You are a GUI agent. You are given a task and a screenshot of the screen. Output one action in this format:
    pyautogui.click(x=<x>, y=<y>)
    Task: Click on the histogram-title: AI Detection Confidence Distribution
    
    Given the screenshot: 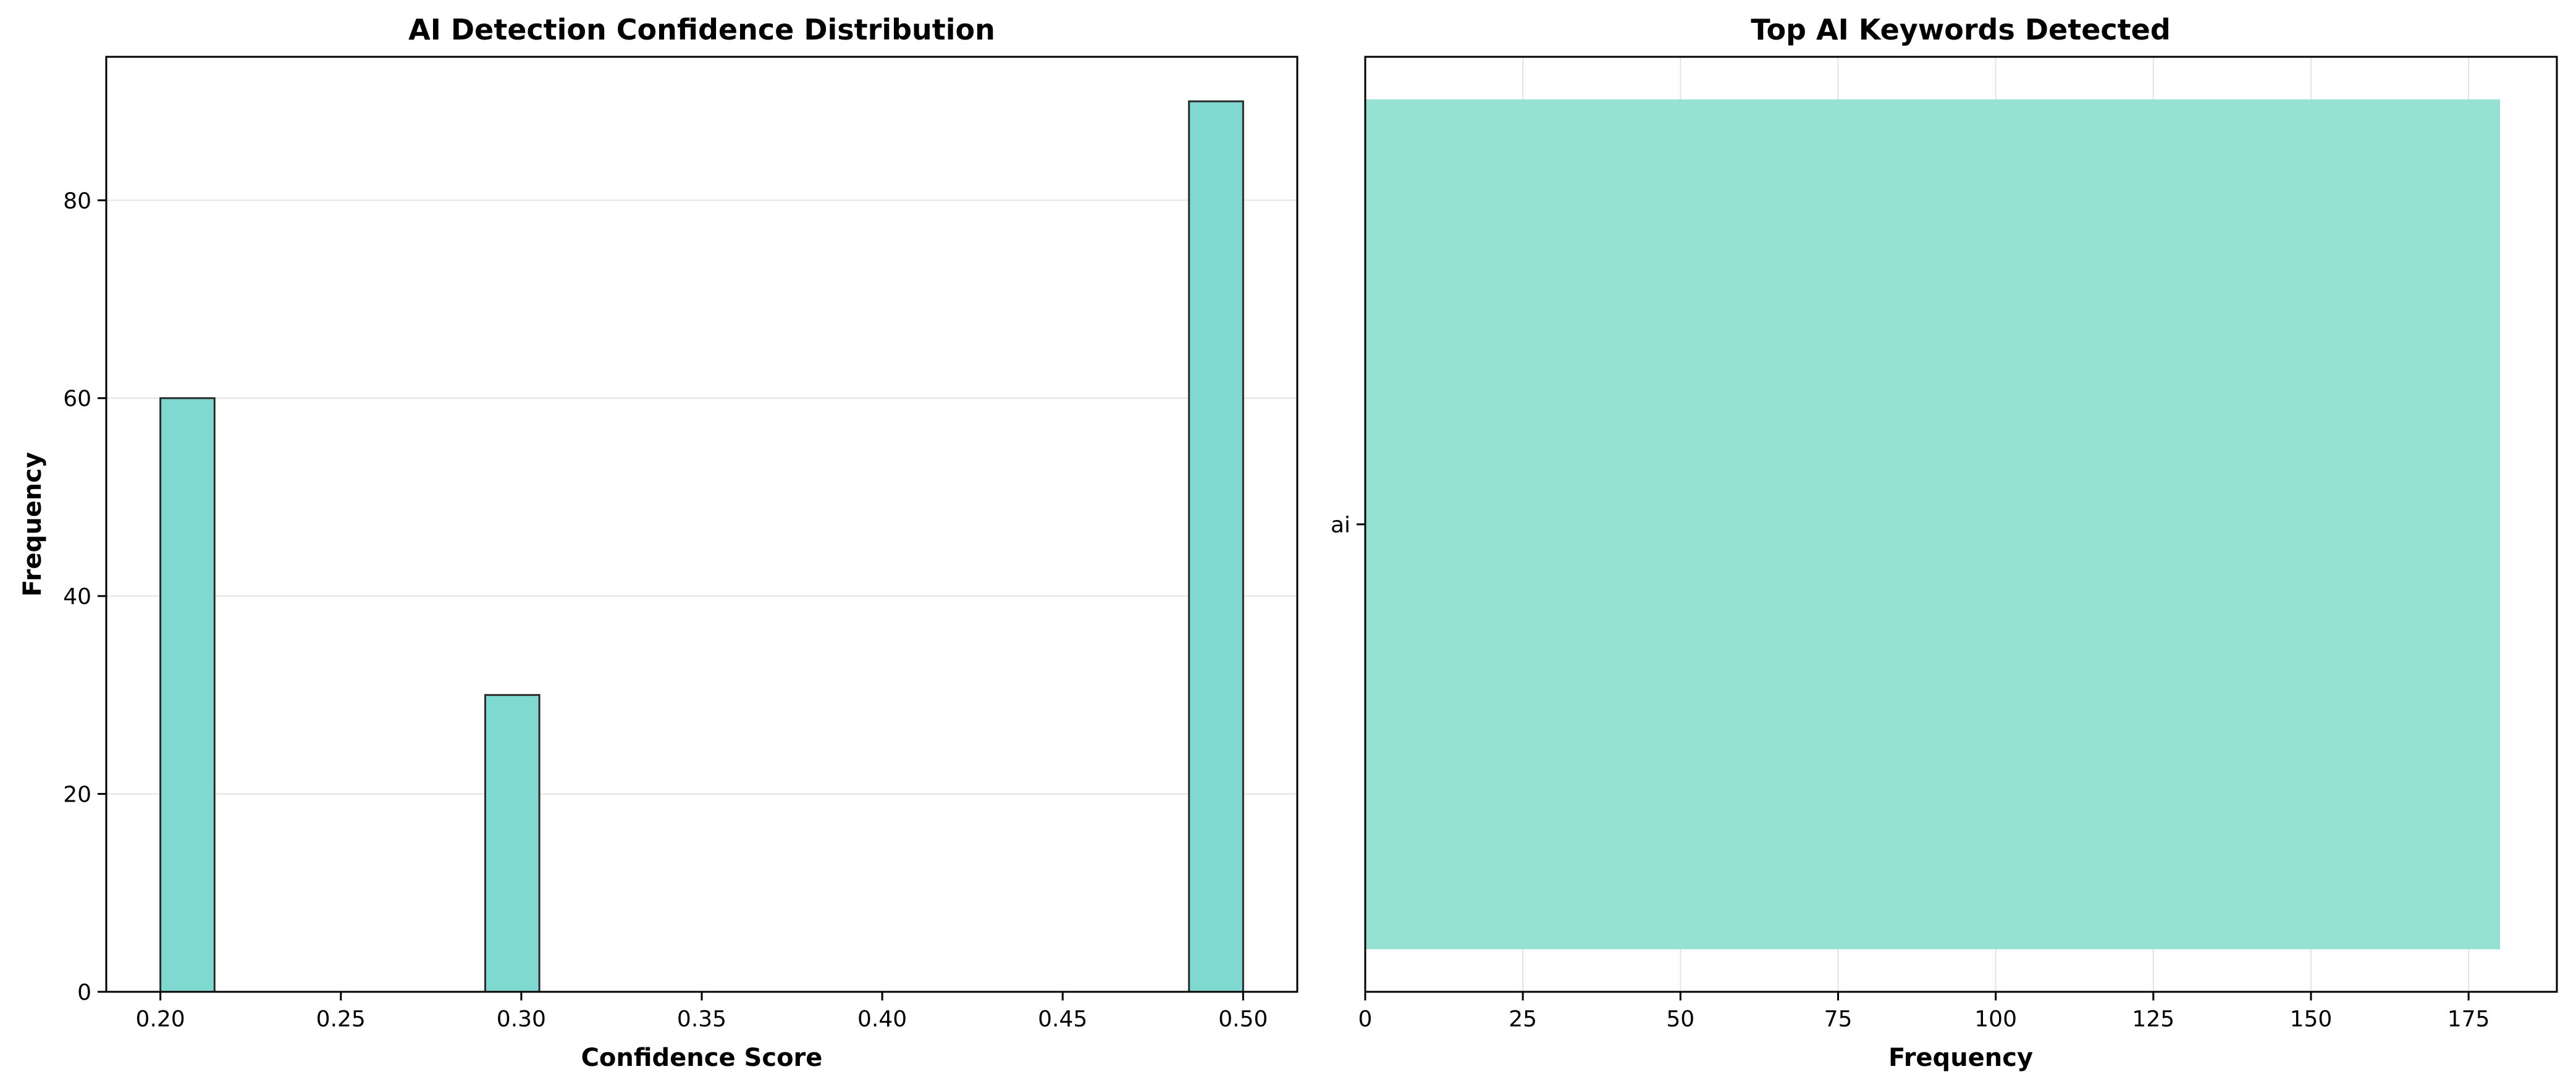 What is the action you would take?
    pyautogui.click(x=701, y=29)
    